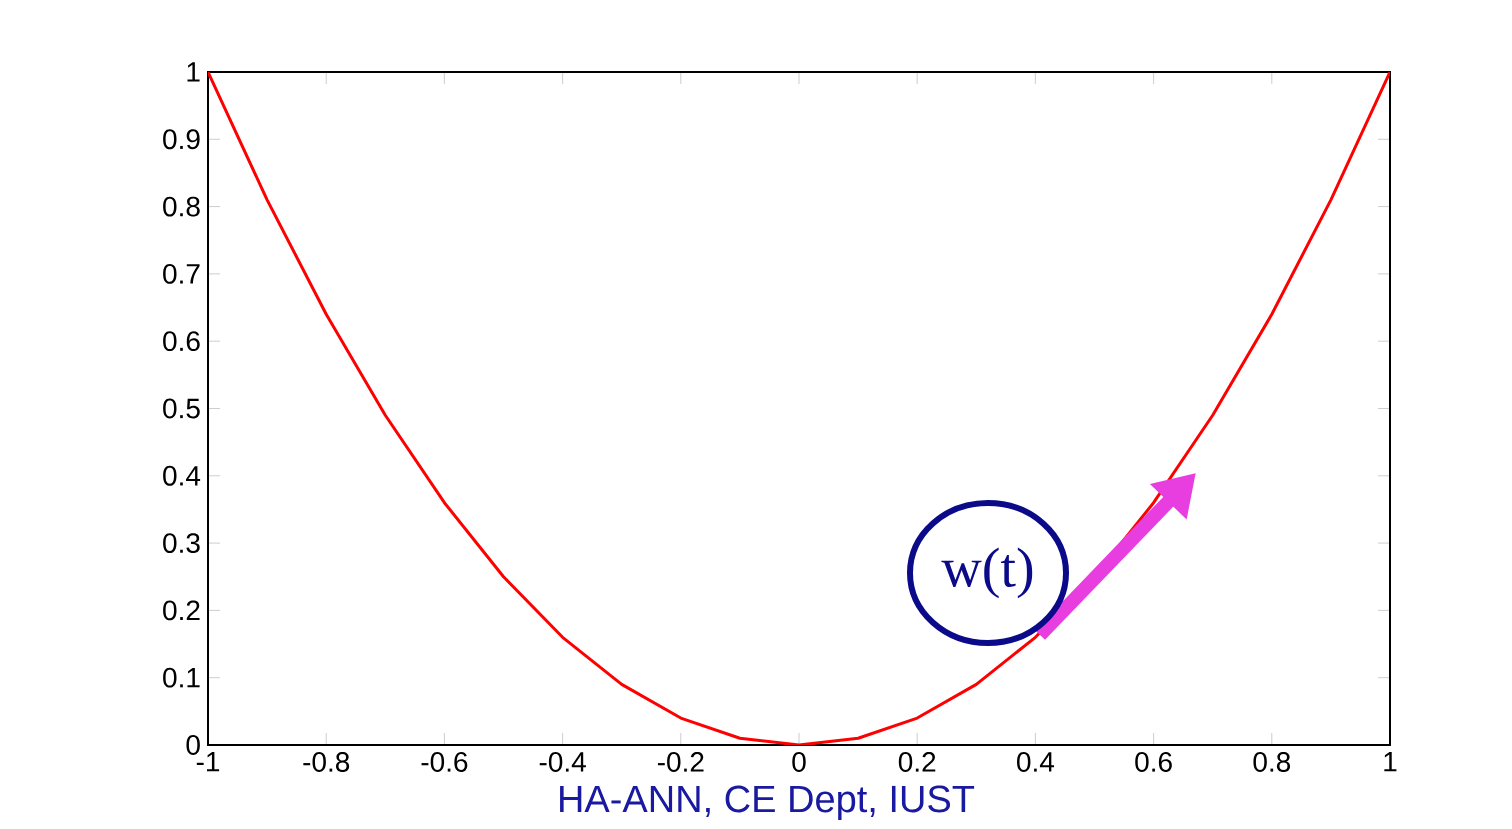 Image resolution: width=1512 pixels, height=829 pixels. Describe the element at coordinates (181, 677) in the screenshot. I see `y-tick-label: 0.1` at that location.